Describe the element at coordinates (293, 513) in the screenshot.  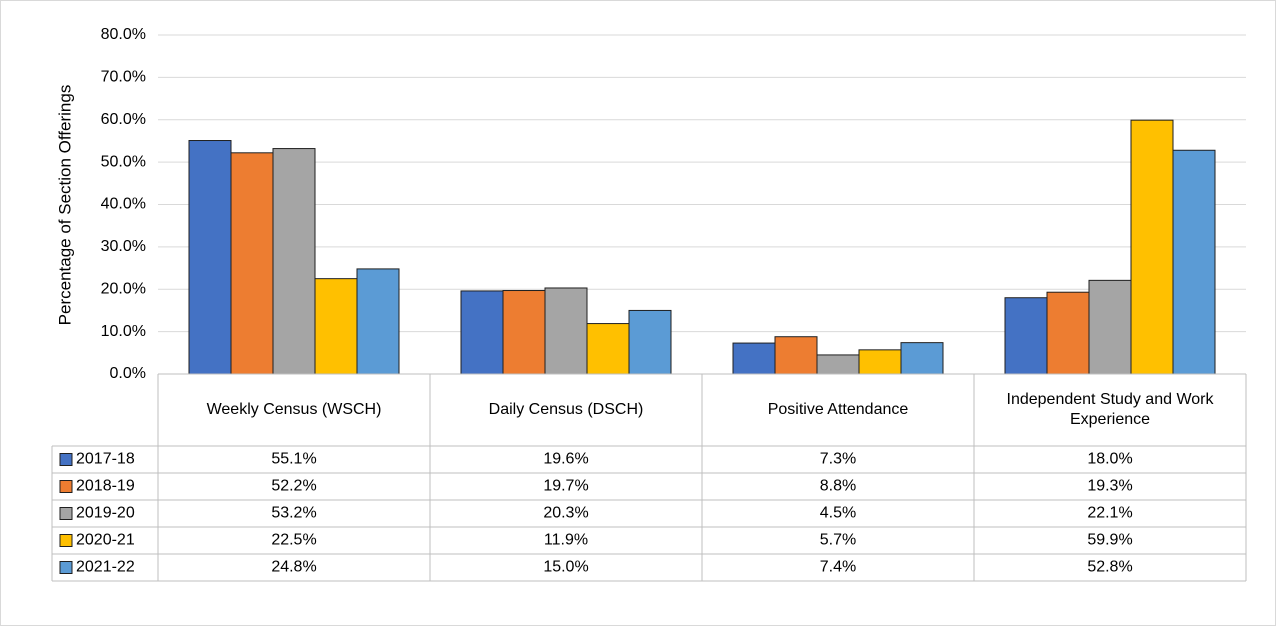
I see `table-value: 53.2%` at that location.